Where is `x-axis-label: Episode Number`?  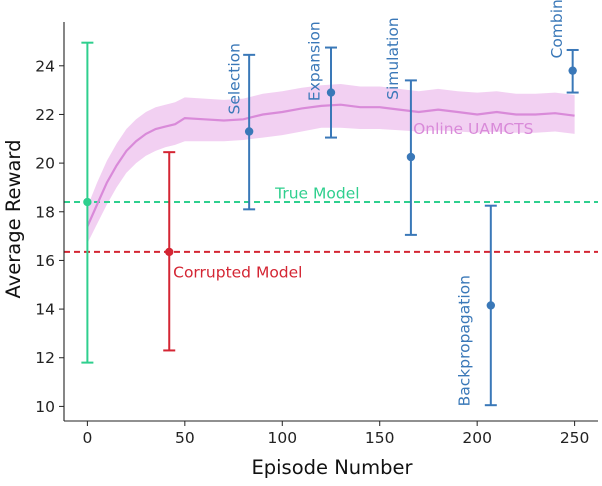
x-axis-label: Episode Number is located at coordinates (332, 467).